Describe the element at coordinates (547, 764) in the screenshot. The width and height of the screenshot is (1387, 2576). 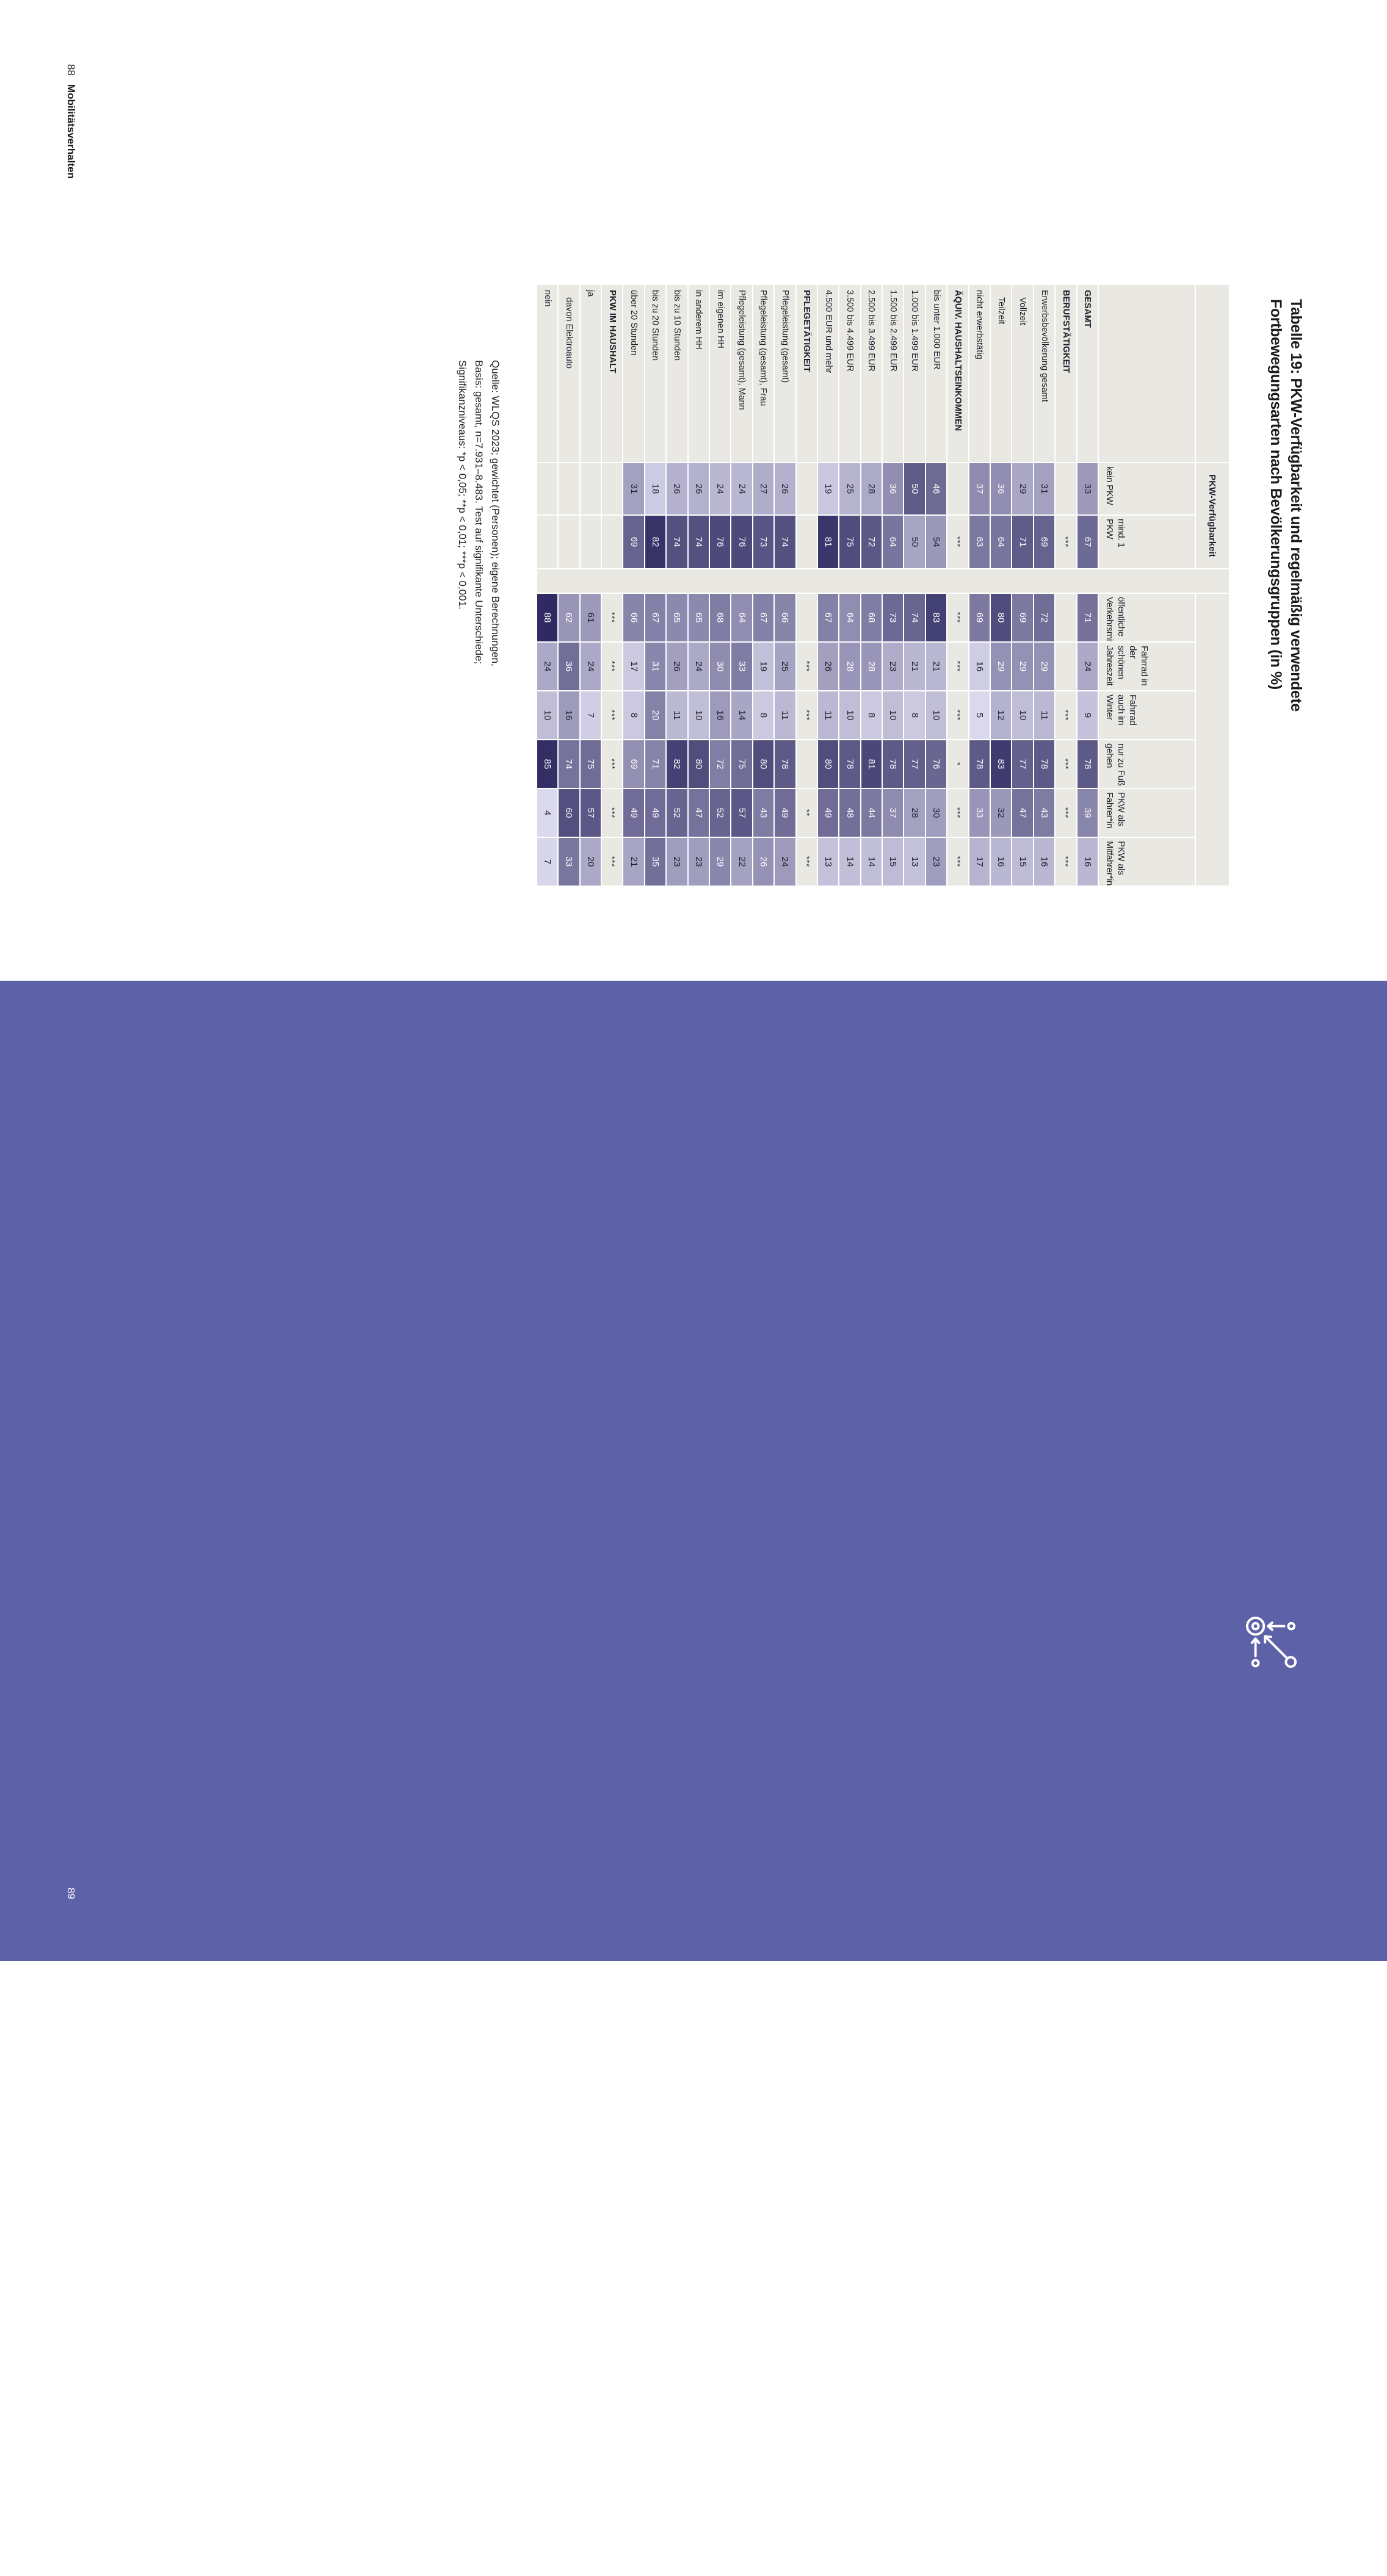
I see `value-cell: 85` at that location.